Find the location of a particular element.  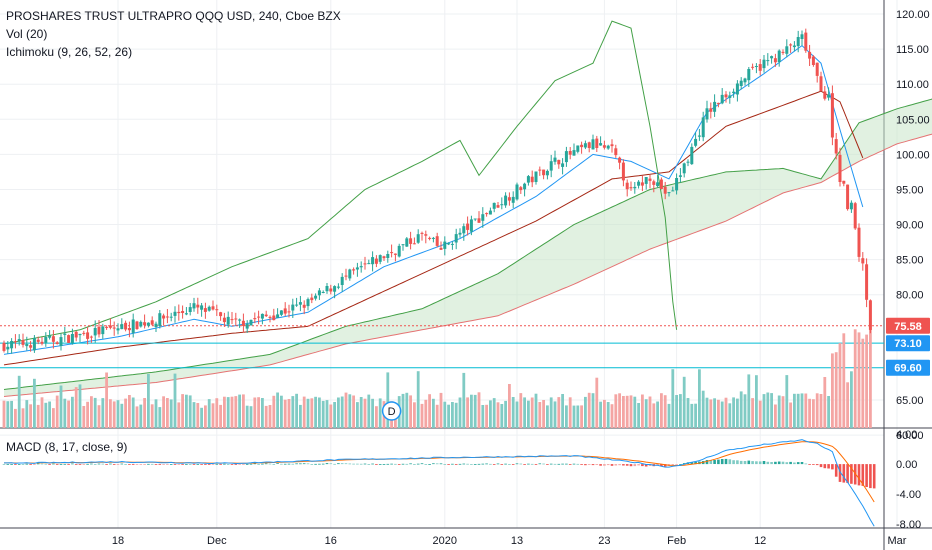

dividend-marker: D is located at coordinates (391, 411).